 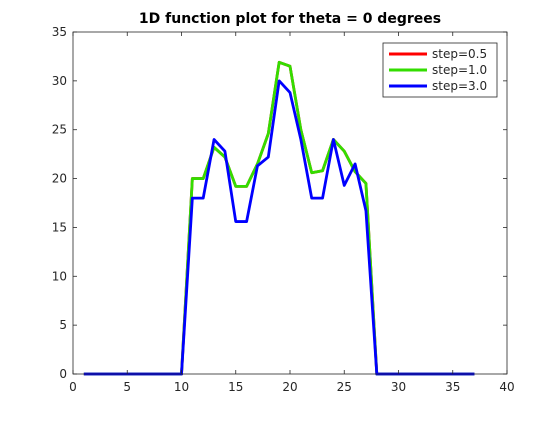 I want to click on x-tick-label: 40, so click(x=506, y=387).